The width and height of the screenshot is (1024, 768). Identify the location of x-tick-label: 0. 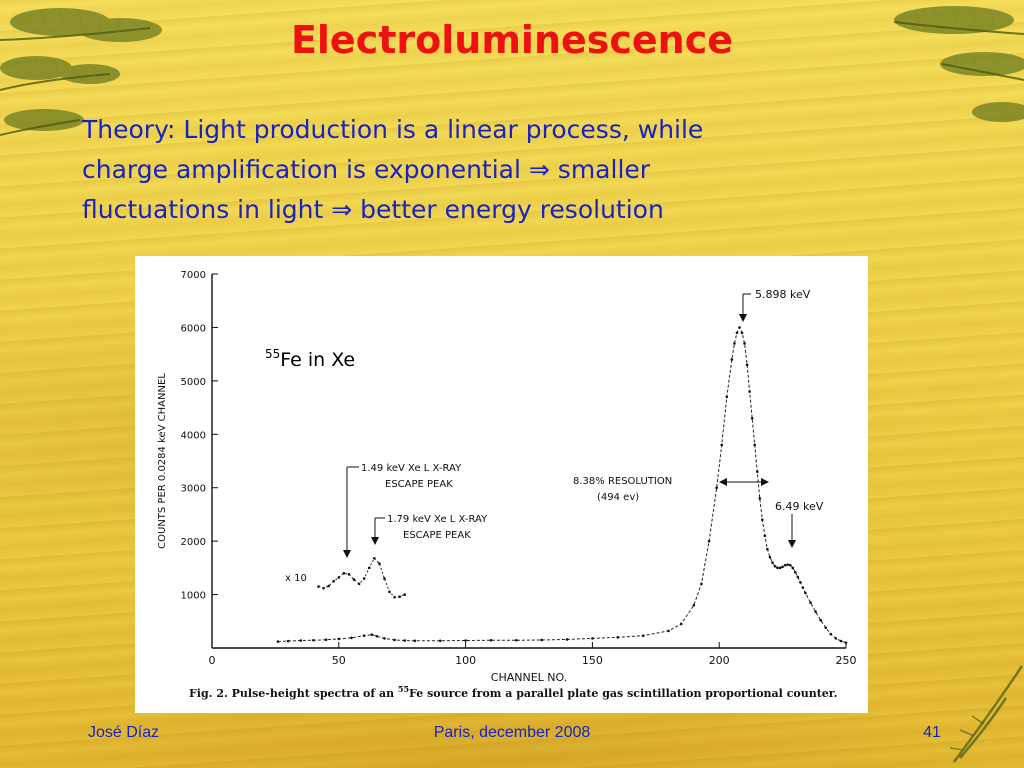
(212, 660).